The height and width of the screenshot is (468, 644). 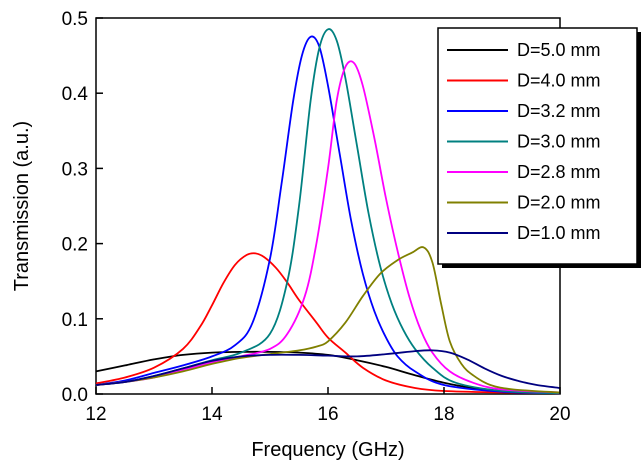 What do you see at coordinates (559, 142) in the screenshot?
I see `legend-label: D=3.0 mm` at bounding box center [559, 142].